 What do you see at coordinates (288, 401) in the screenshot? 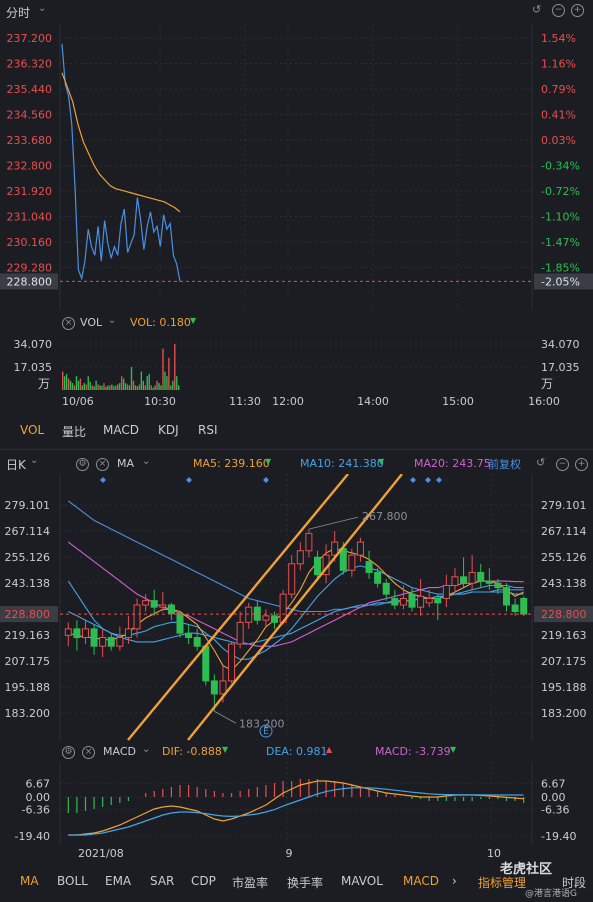
I see `time-label: 12:00` at bounding box center [288, 401].